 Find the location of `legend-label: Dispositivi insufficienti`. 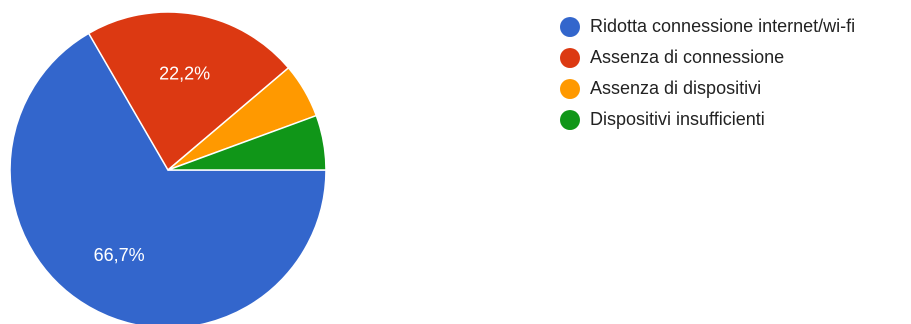

legend-label: Dispositivi insufficienti is located at coordinates (677, 119).